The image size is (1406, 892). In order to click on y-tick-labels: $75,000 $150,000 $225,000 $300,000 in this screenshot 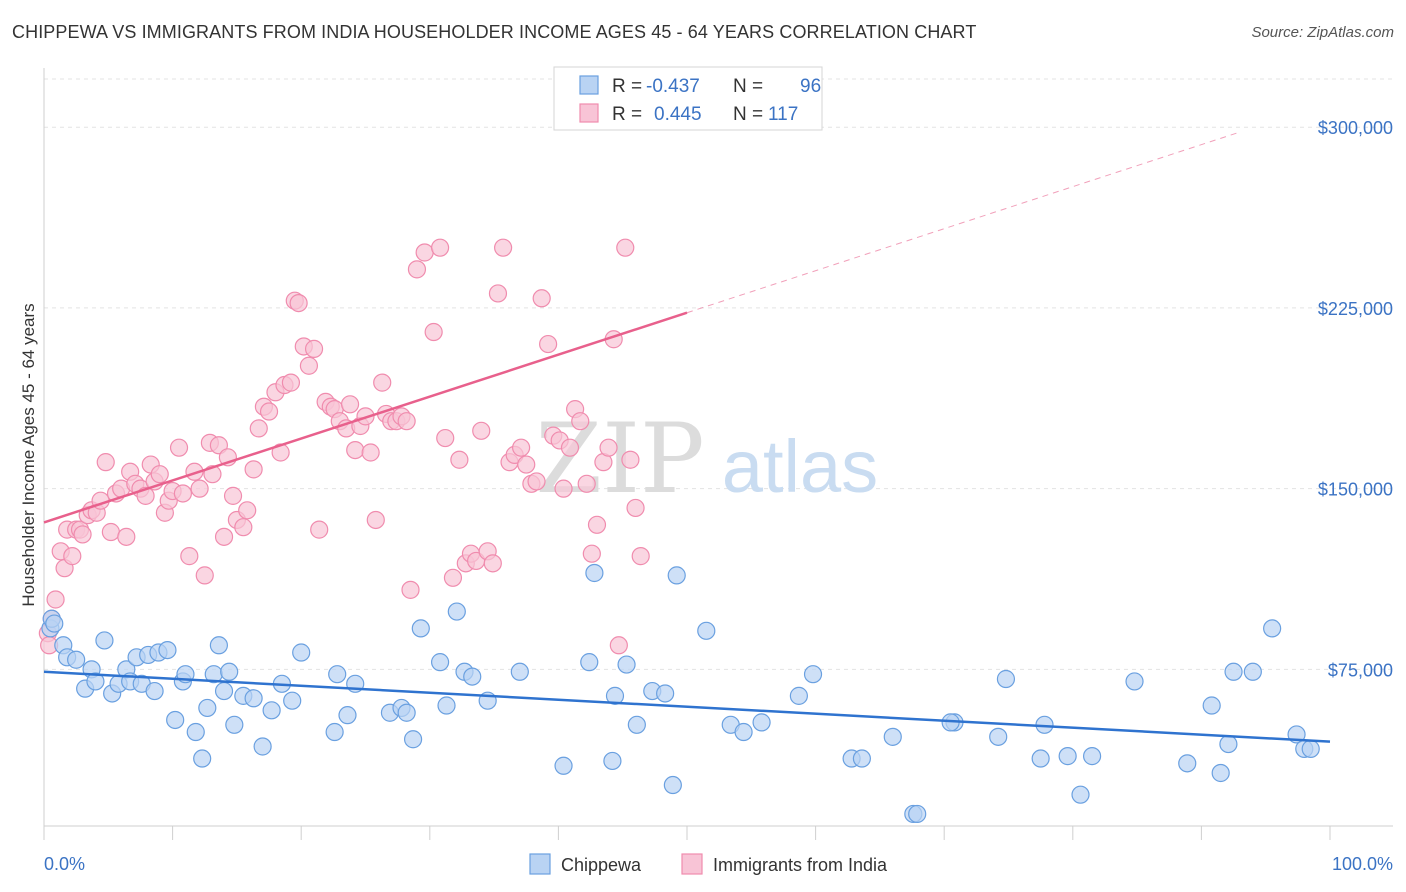, I will do `click(1355, 399)`.